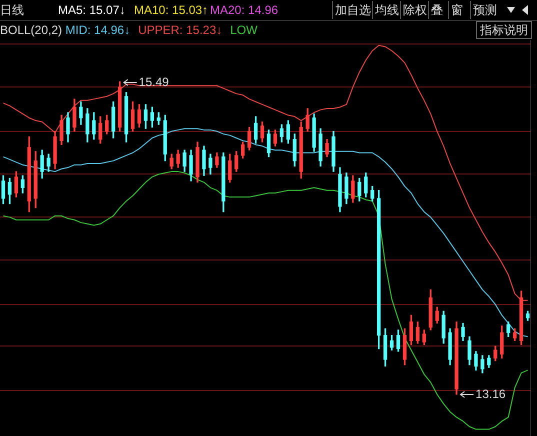  I want to click on legend-title: BOLL(20,2), so click(32, 30).